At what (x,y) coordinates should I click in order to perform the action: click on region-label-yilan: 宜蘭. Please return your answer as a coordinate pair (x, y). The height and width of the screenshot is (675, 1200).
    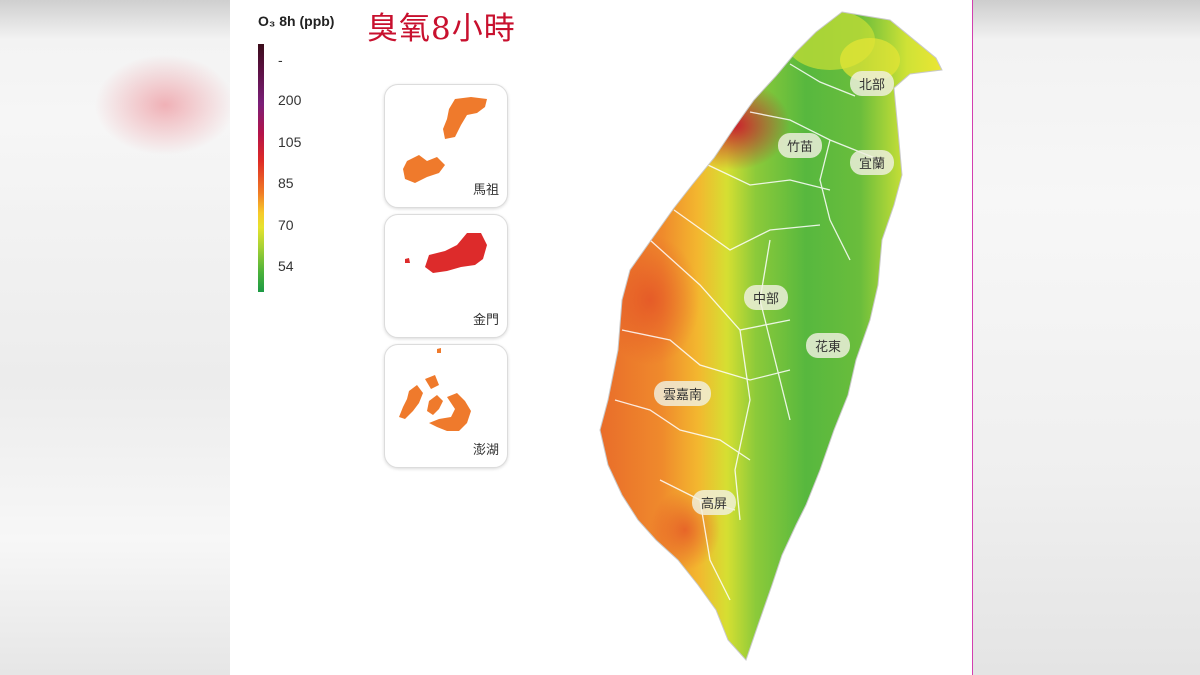
    Looking at the image, I should click on (872, 162).